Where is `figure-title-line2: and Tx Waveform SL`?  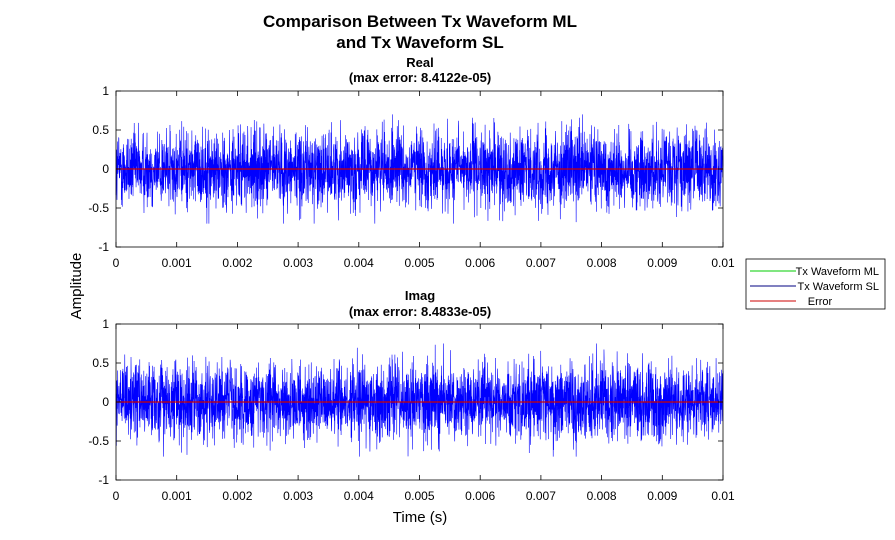
figure-title-line2: and Tx Waveform SL is located at coordinates (420, 42).